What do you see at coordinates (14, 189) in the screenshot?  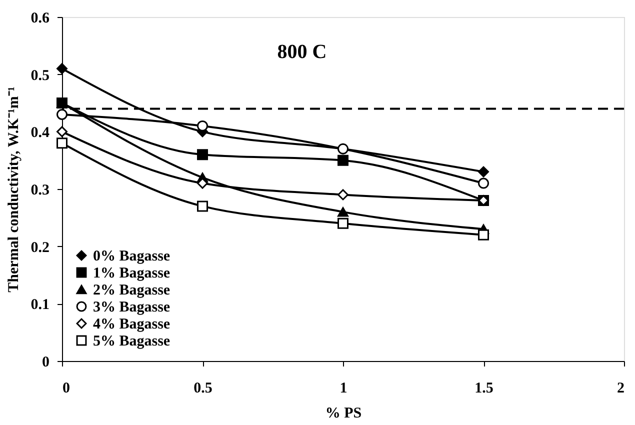 I see `y-axis-title: Thermal conductivity, W.K⁻¹m⁻¹` at bounding box center [14, 189].